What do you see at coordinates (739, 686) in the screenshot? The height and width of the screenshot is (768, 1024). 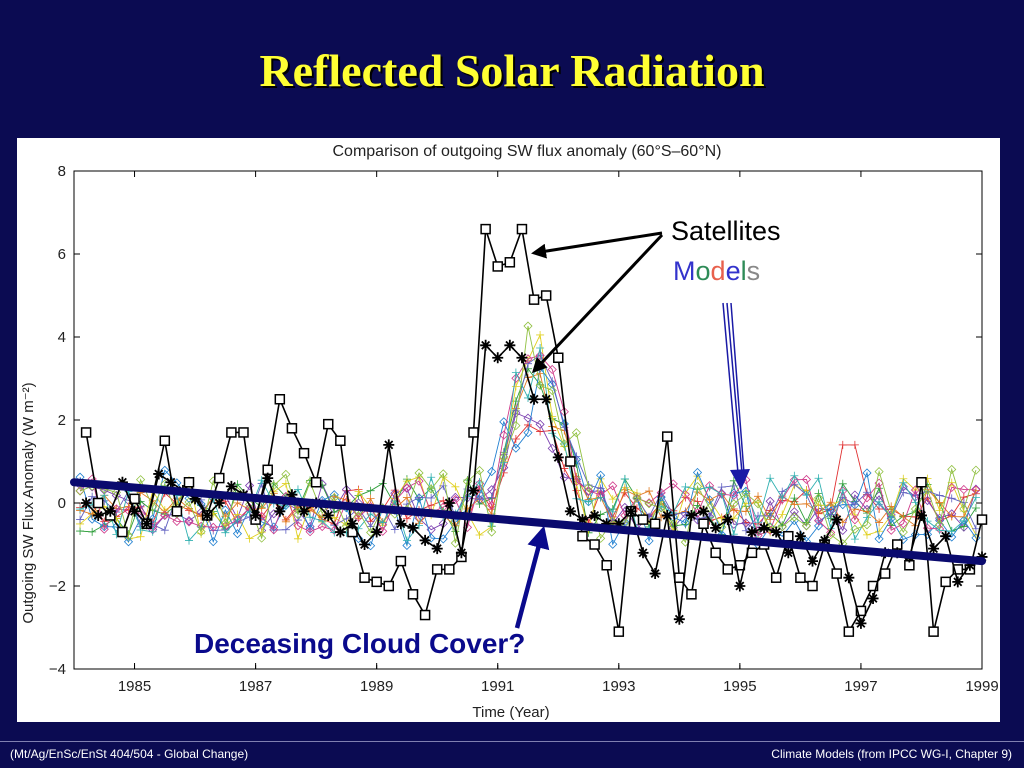 I see `x-tick-label: 1995` at bounding box center [739, 686].